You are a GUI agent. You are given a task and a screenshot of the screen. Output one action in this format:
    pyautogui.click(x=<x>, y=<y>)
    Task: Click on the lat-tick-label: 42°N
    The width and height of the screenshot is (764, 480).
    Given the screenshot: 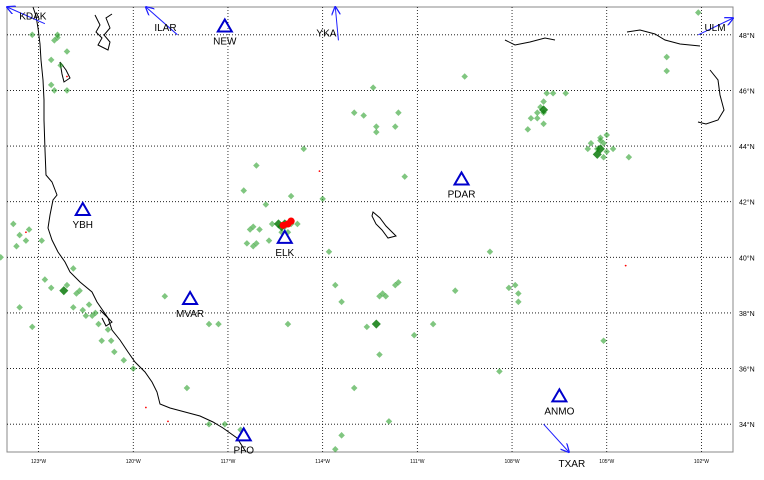 What is the action you would take?
    pyautogui.click(x=747, y=203)
    